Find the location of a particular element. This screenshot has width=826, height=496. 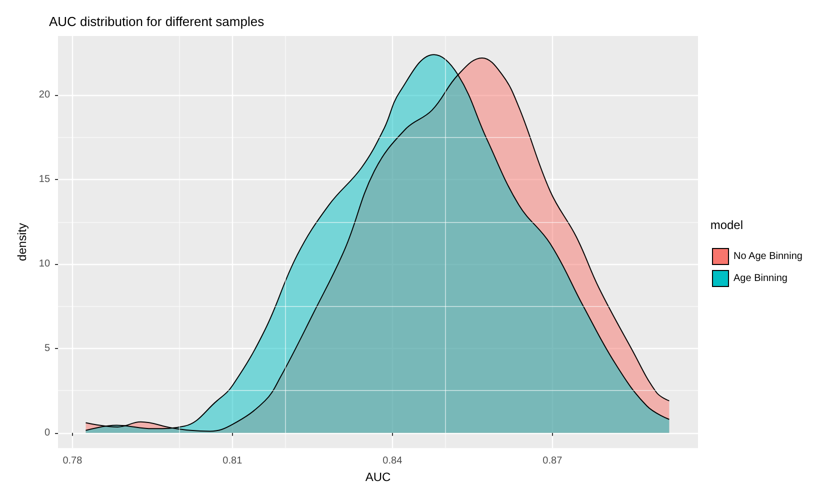

y-tick-label: 5 is located at coordinates (47, 348).